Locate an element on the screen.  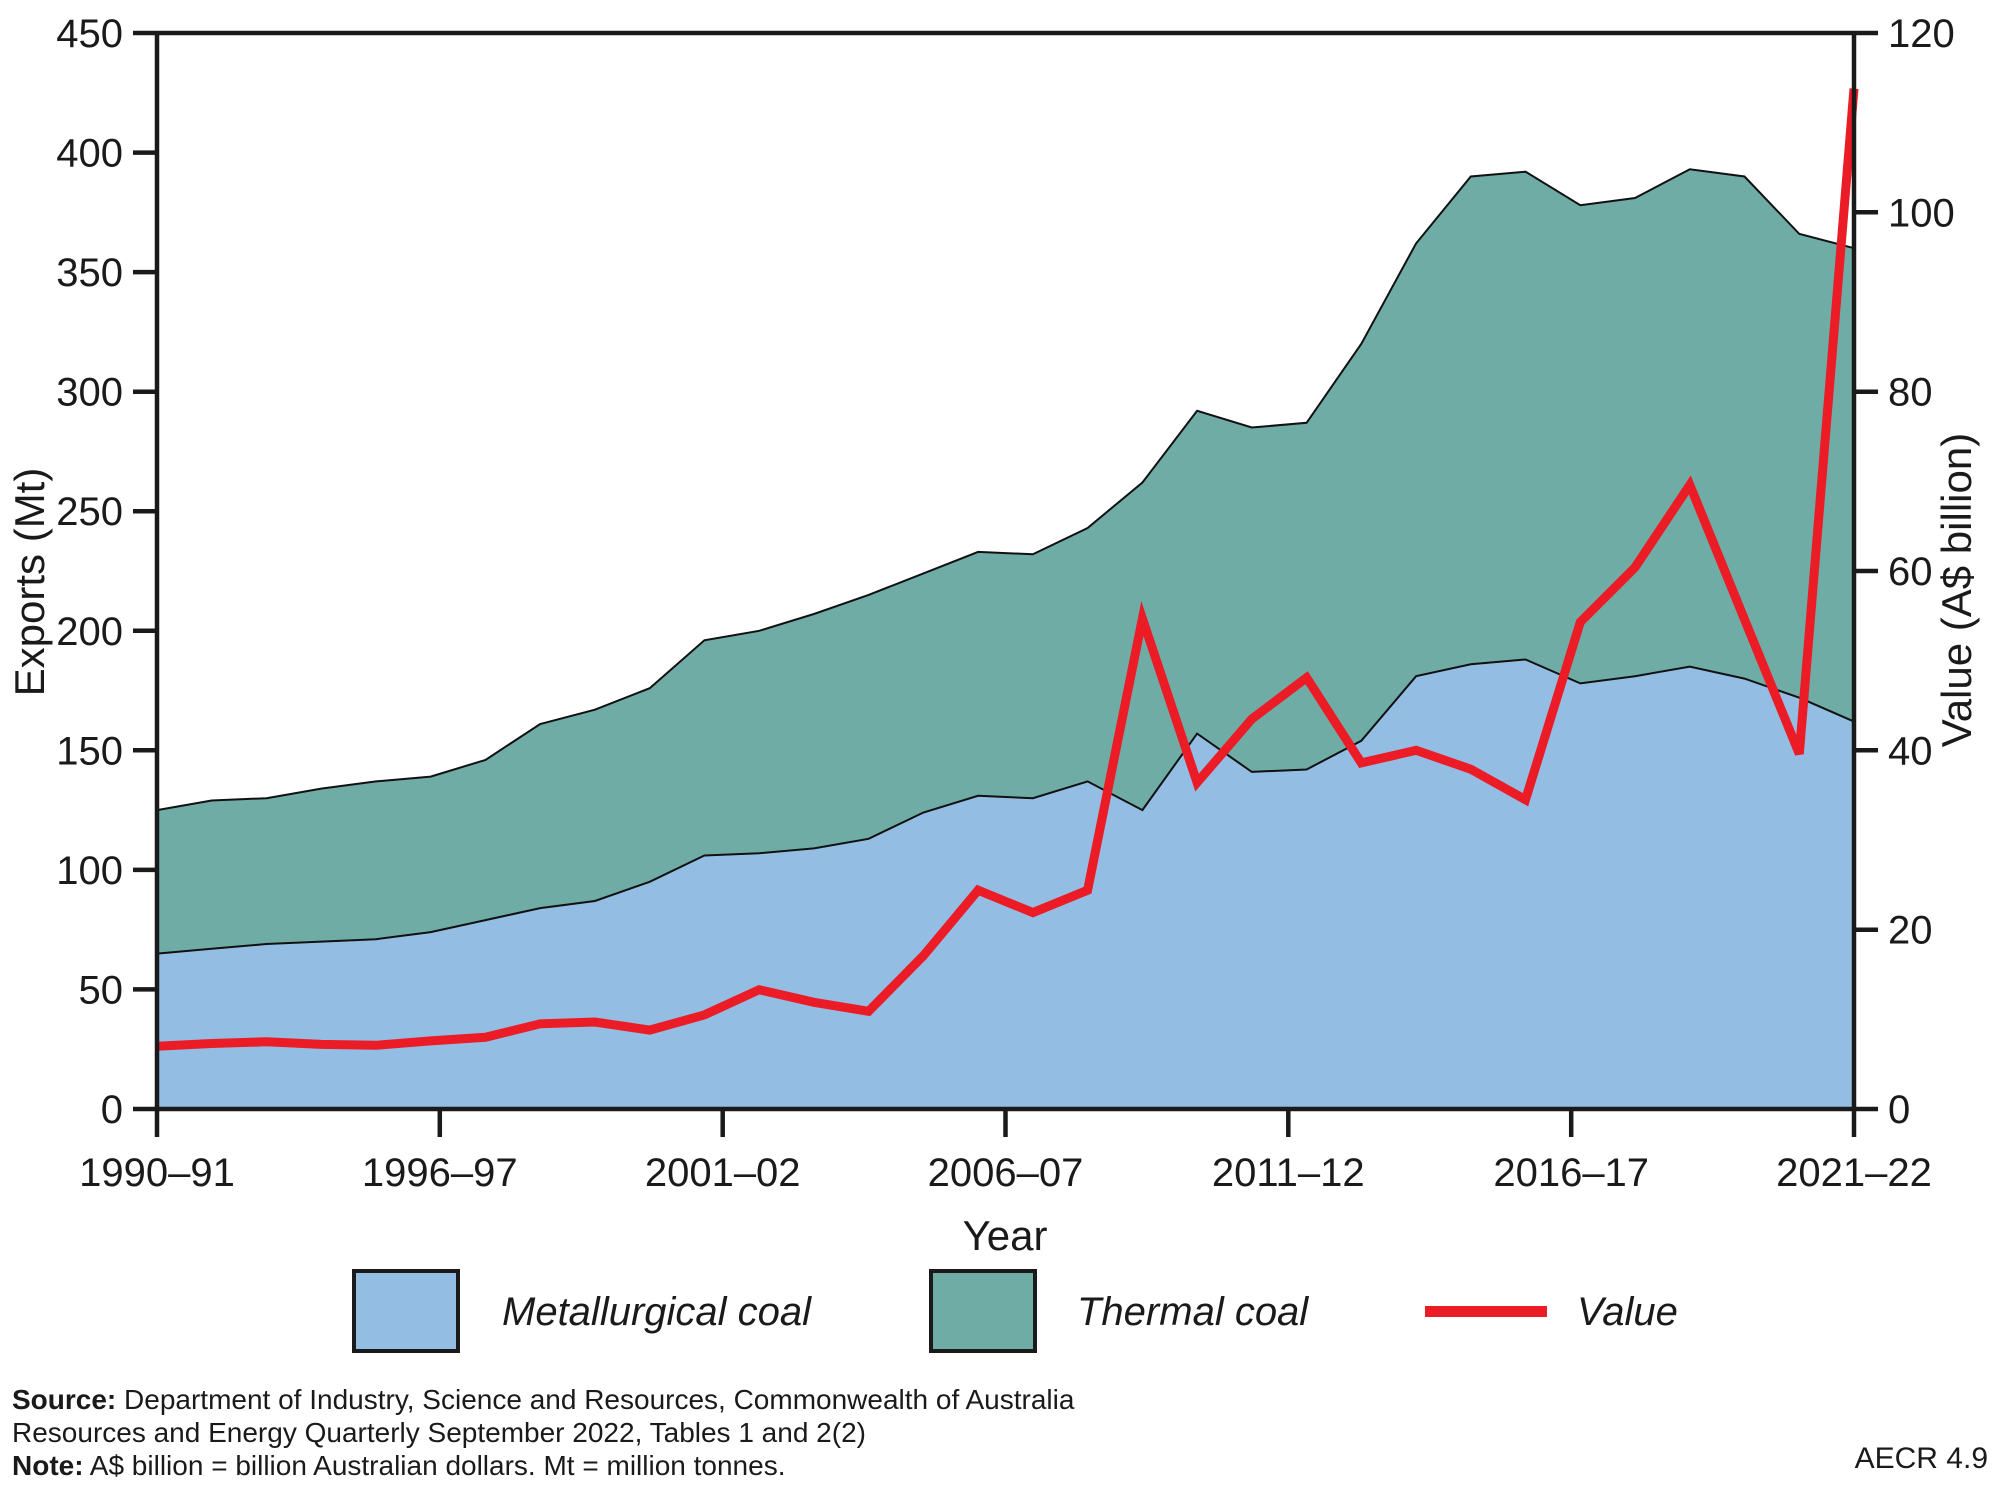
left-tick-label: 150 is located at coordinates (89, 751).